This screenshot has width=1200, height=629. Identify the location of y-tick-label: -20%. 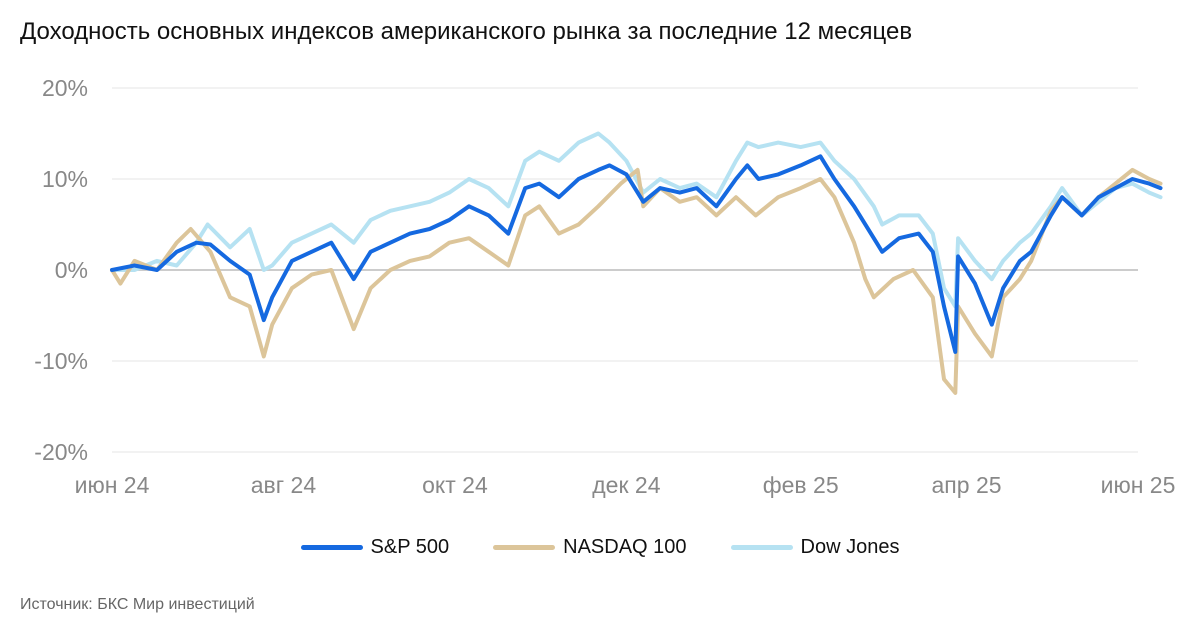
(61, 452).